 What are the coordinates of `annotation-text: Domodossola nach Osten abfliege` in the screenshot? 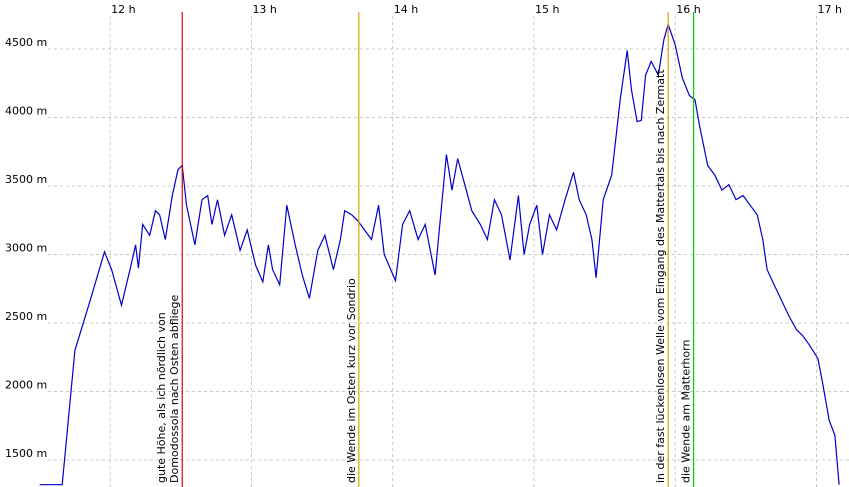 It's located at (174, 389).